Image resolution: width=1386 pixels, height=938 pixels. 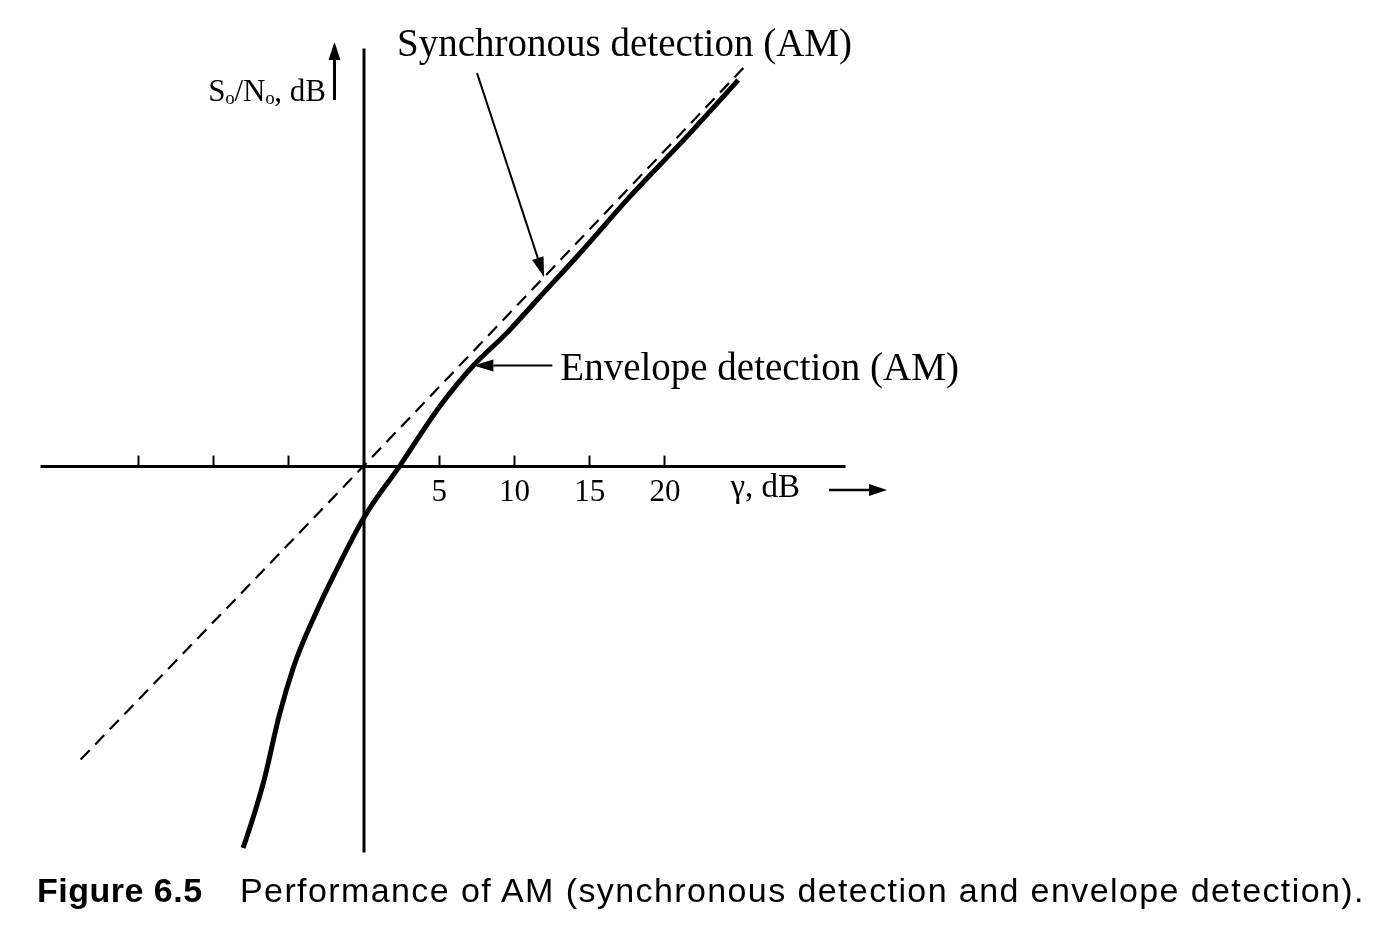 What do you see at coordinates (439, 490) in the screenshot?
I see `x-tick-label: 5` at bounding box center [439, 490].